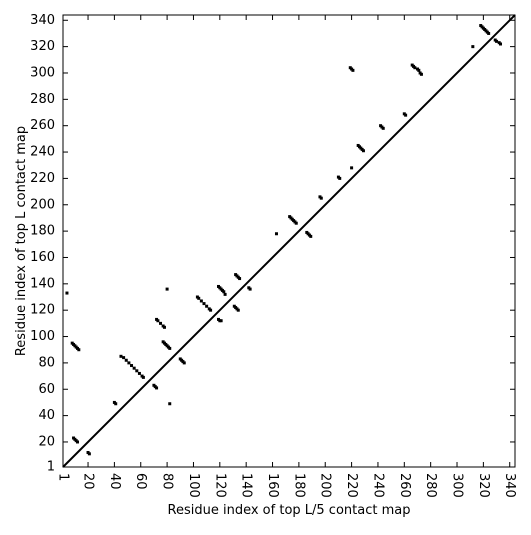 Image resolution: width=531 pixels, height=535 pixels. What do you see at coordinates (42, 283) in the screenshot?
I see `y-tick-label: 140` at bounding box center [42, 283].